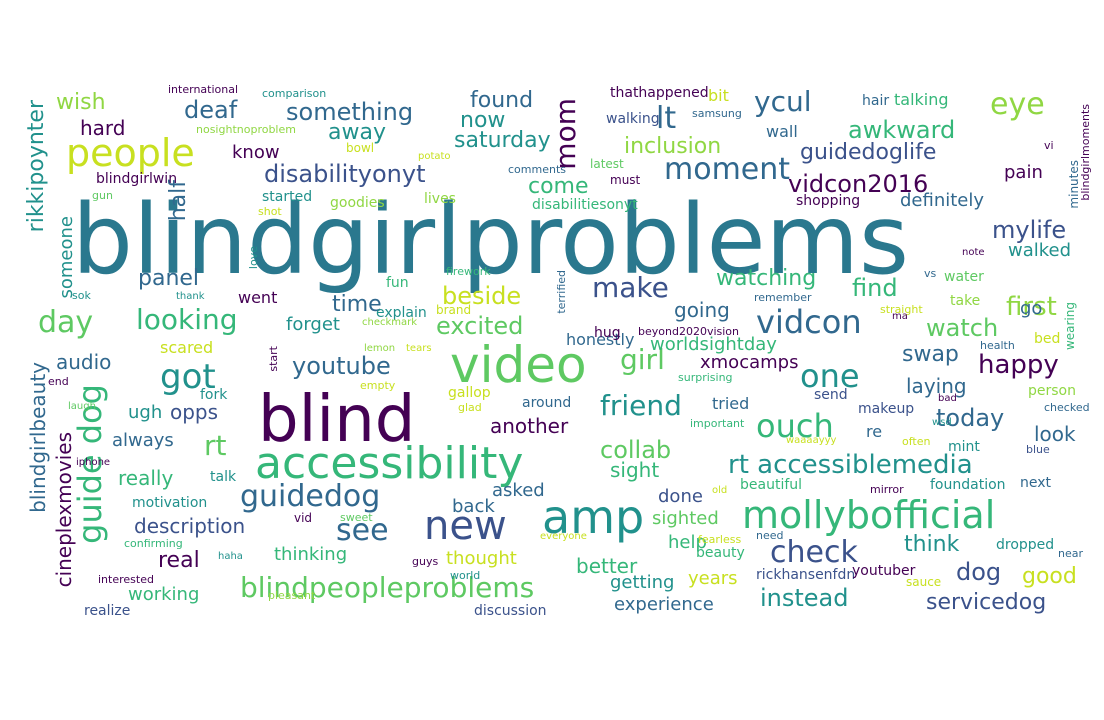 Image resolution: width=1104 pixels, height=720 pixels. Describe the element at coordinates (58, 381) in the screenshot. I see `word: end` at that location.